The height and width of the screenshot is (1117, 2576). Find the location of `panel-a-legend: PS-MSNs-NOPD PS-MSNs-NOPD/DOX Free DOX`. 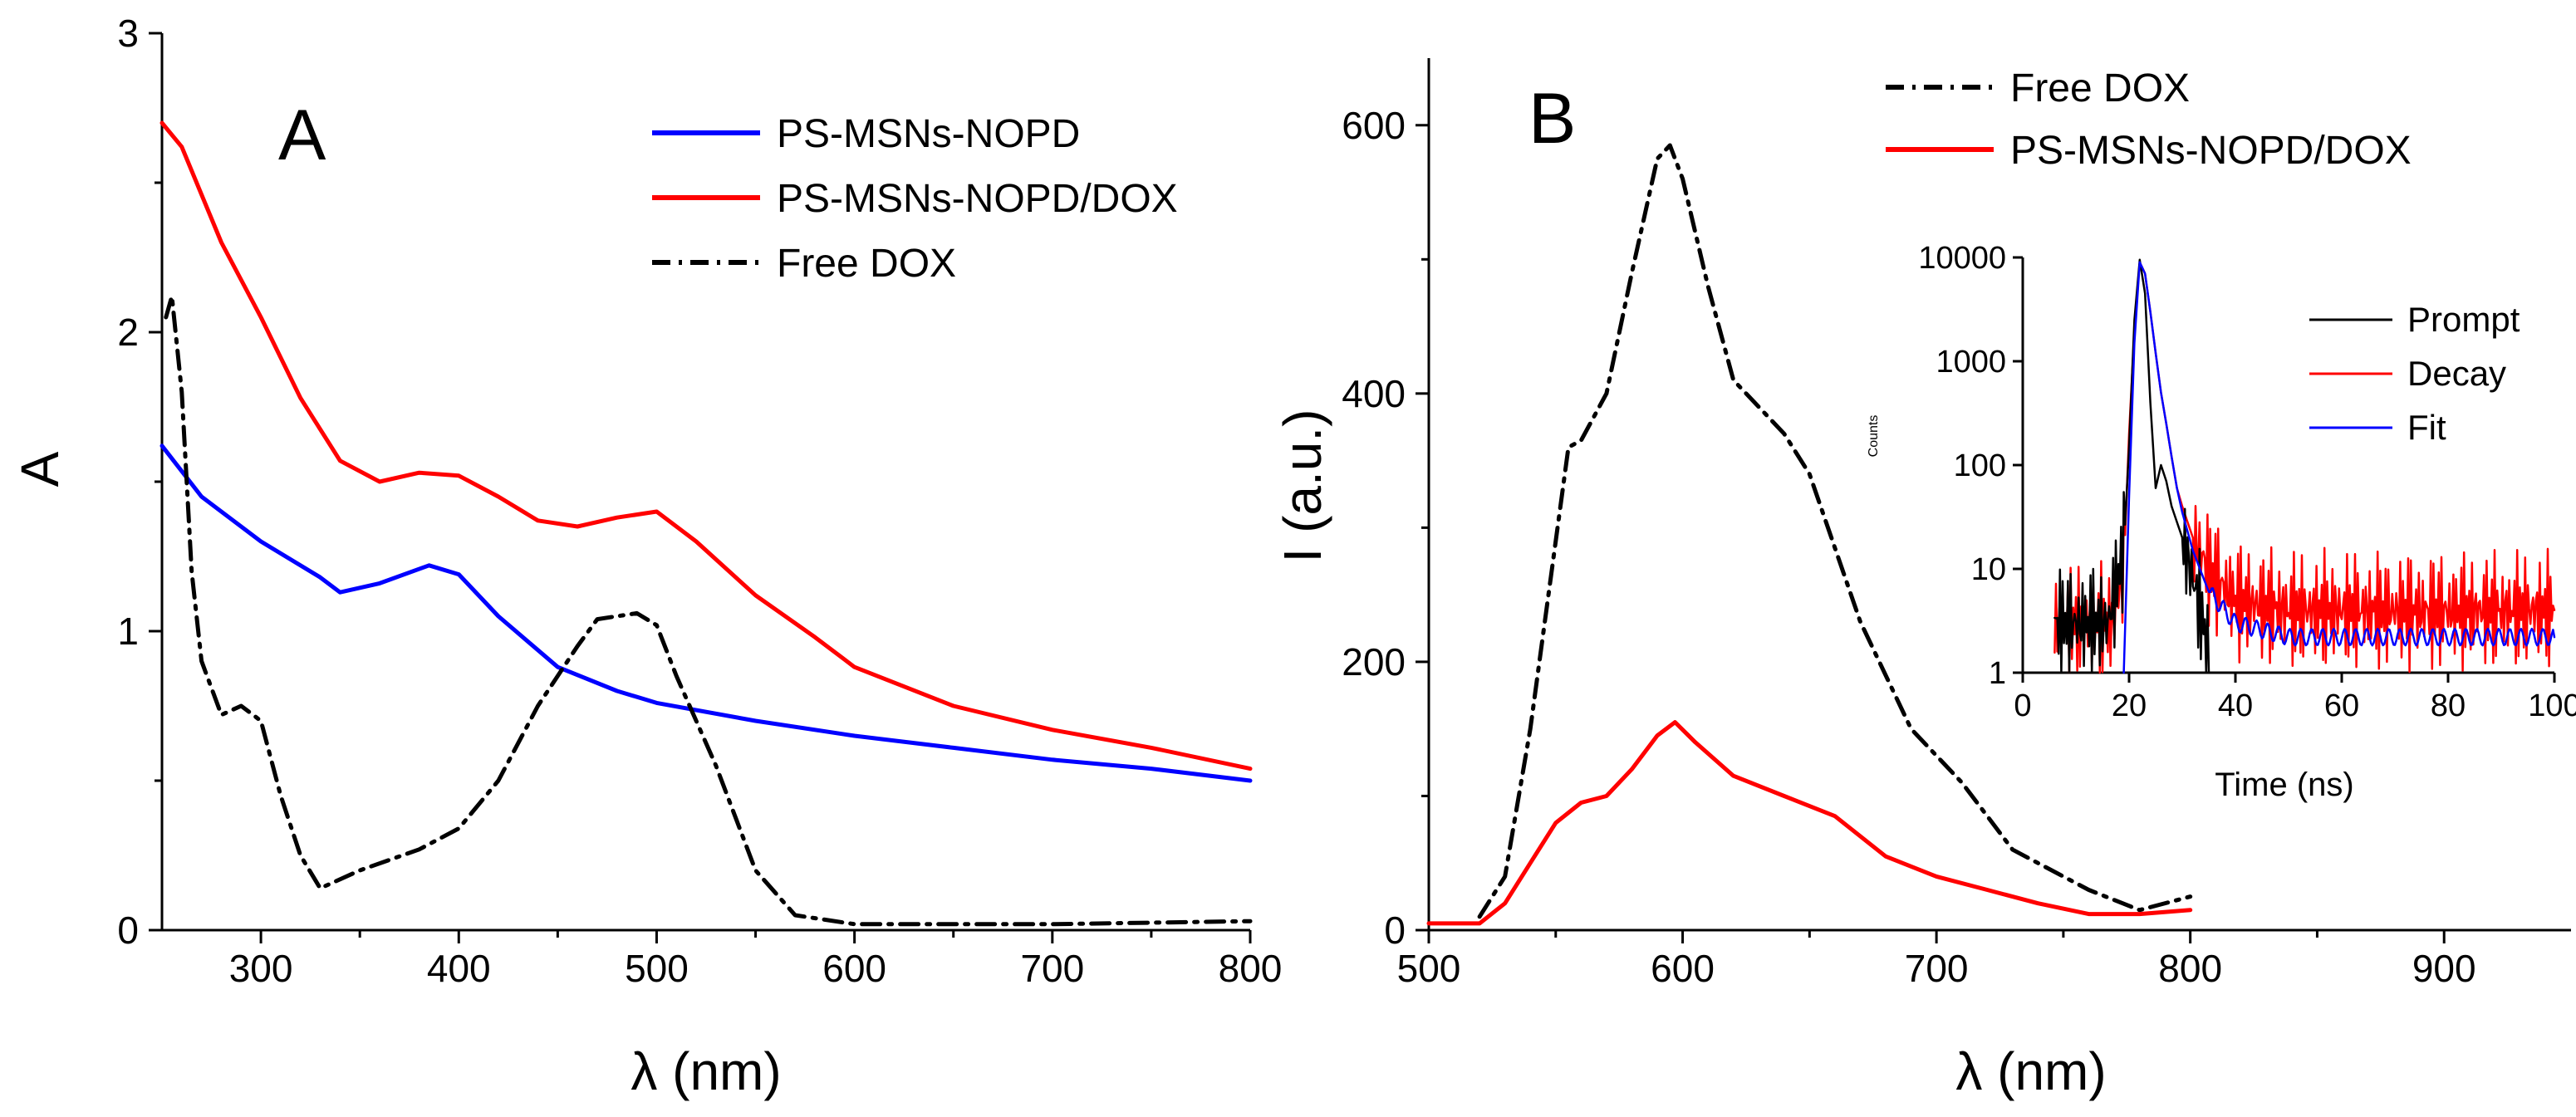

panel-a-legend: PS-MSNs-NOPD PS-MSNs-NOPD/DOX Free DOX is located at coordinates (915, 199).